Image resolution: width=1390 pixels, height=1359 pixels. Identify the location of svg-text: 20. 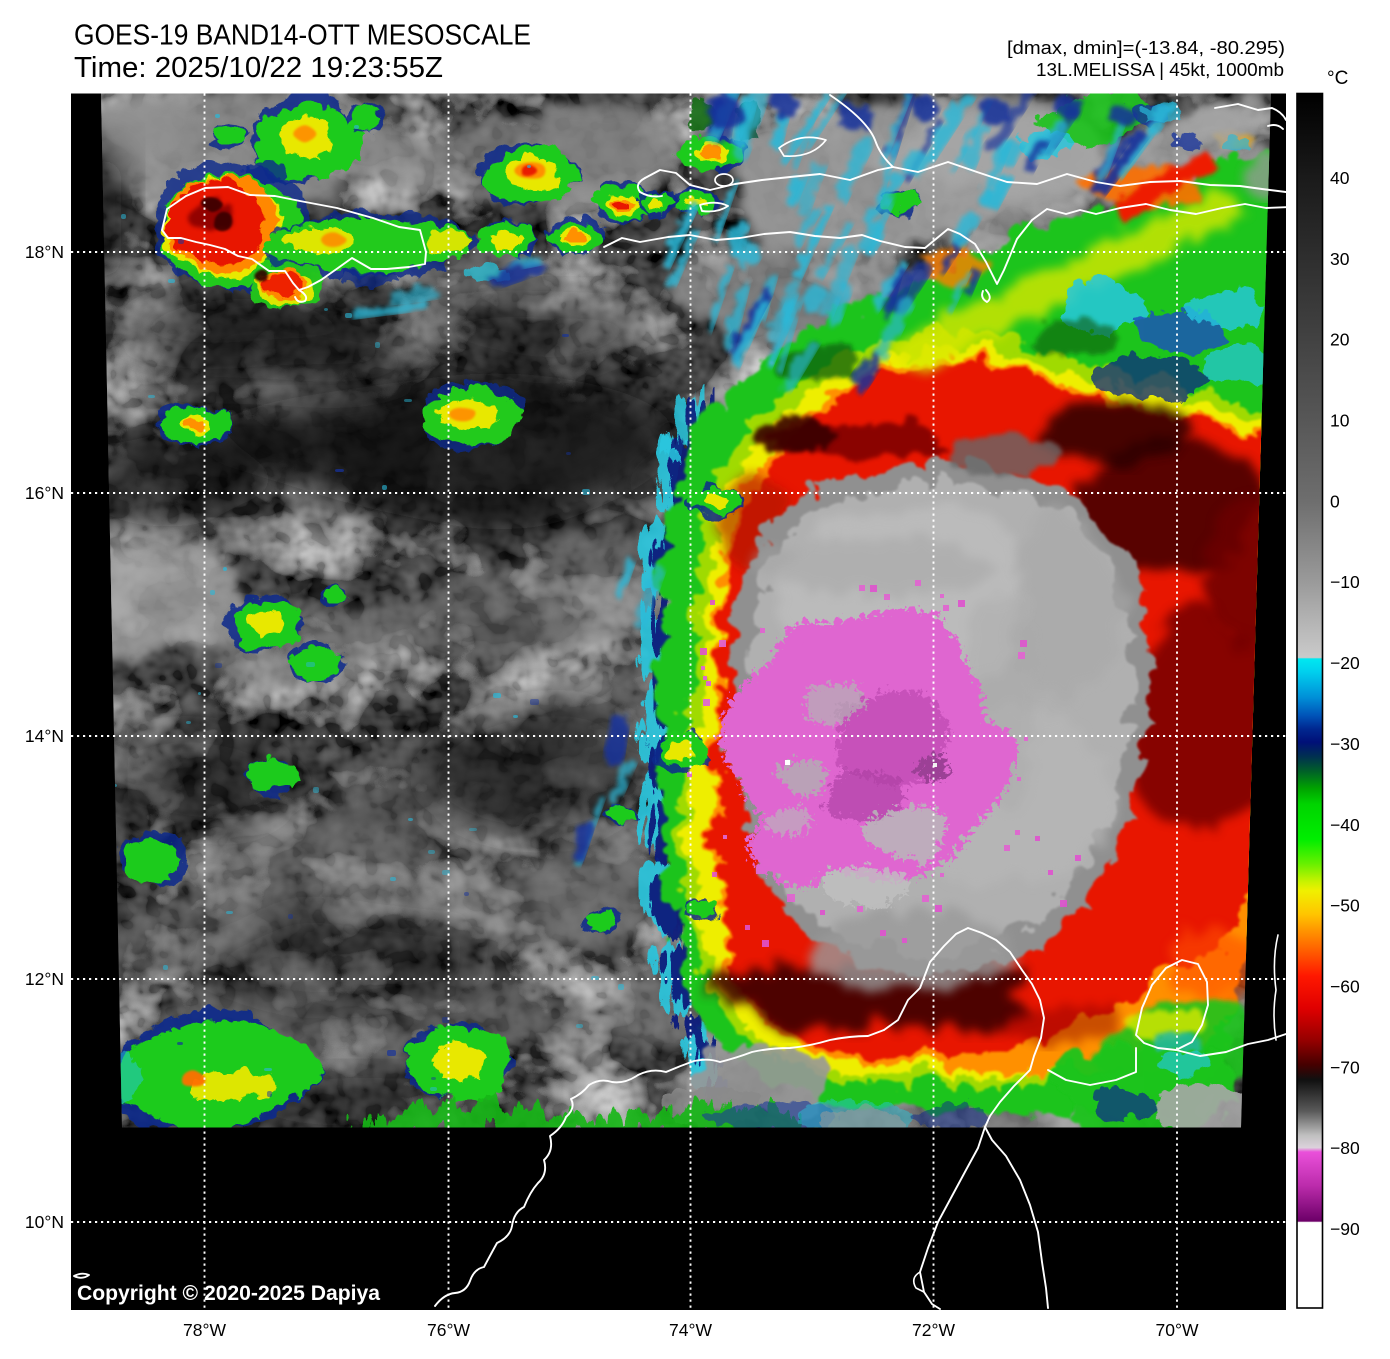
(1340, 340).